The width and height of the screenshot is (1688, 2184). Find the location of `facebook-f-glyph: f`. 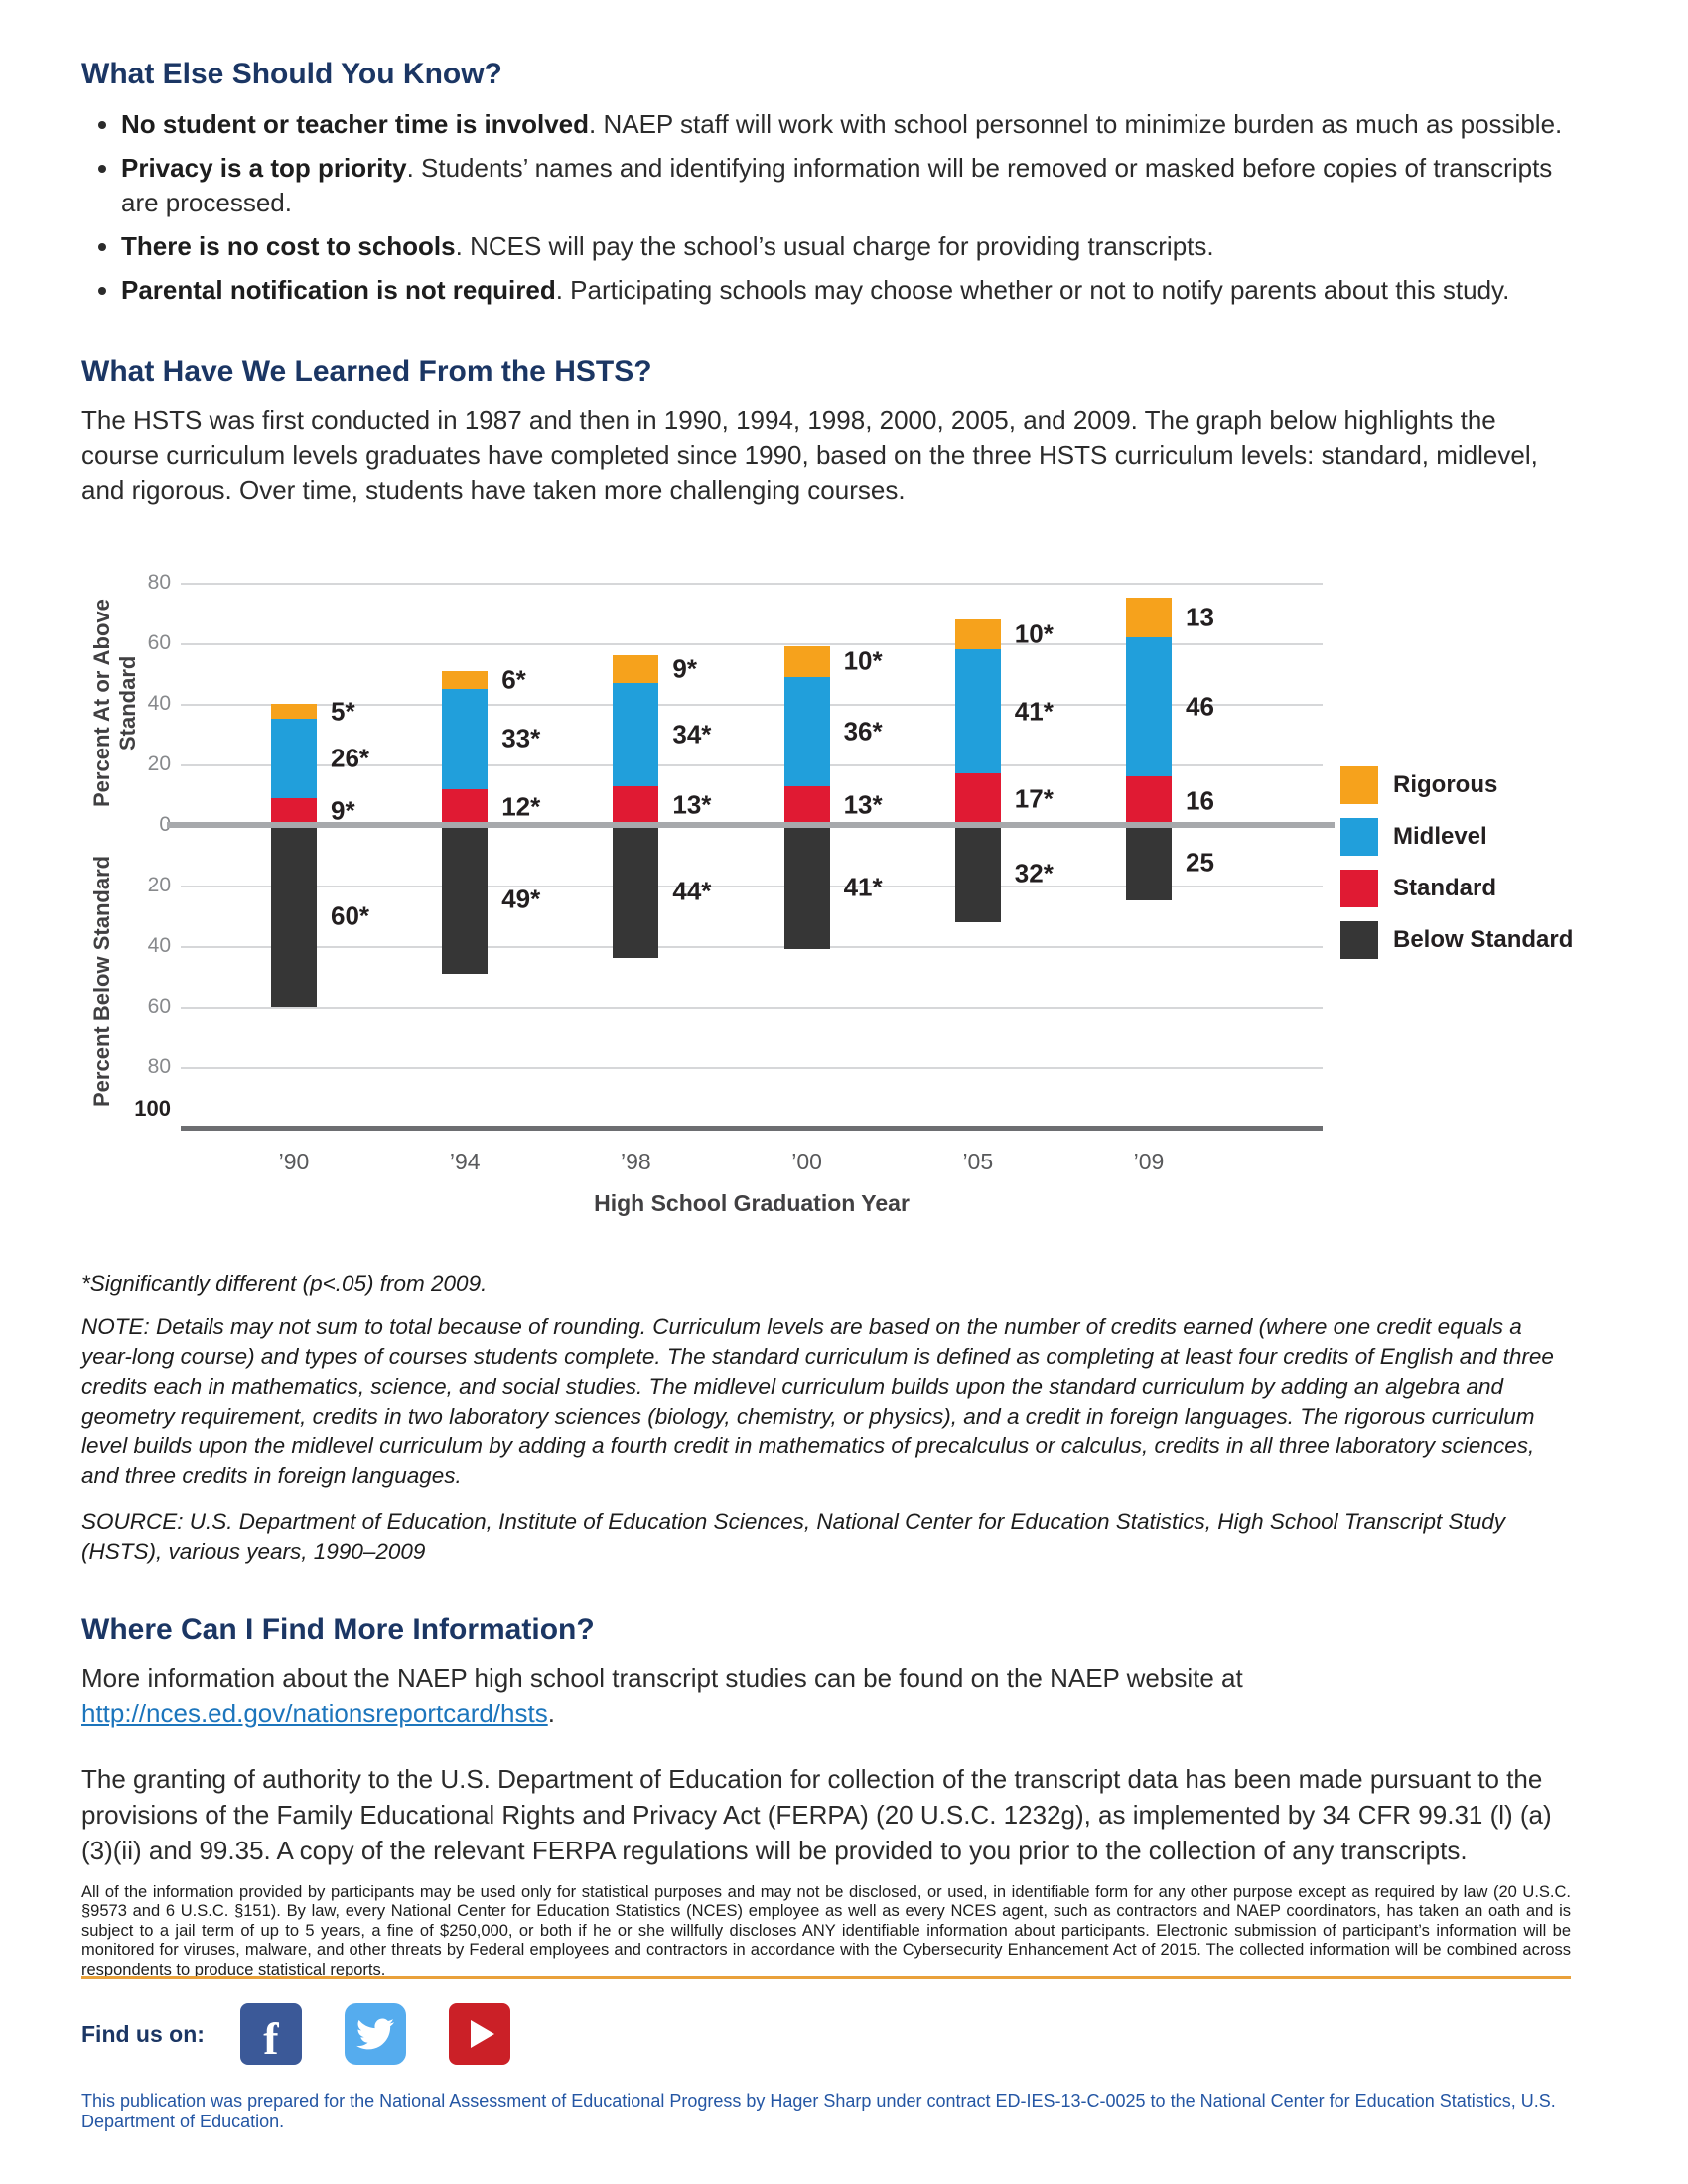

facebook-f-glyph: f is located at coordinates (271, 2038).